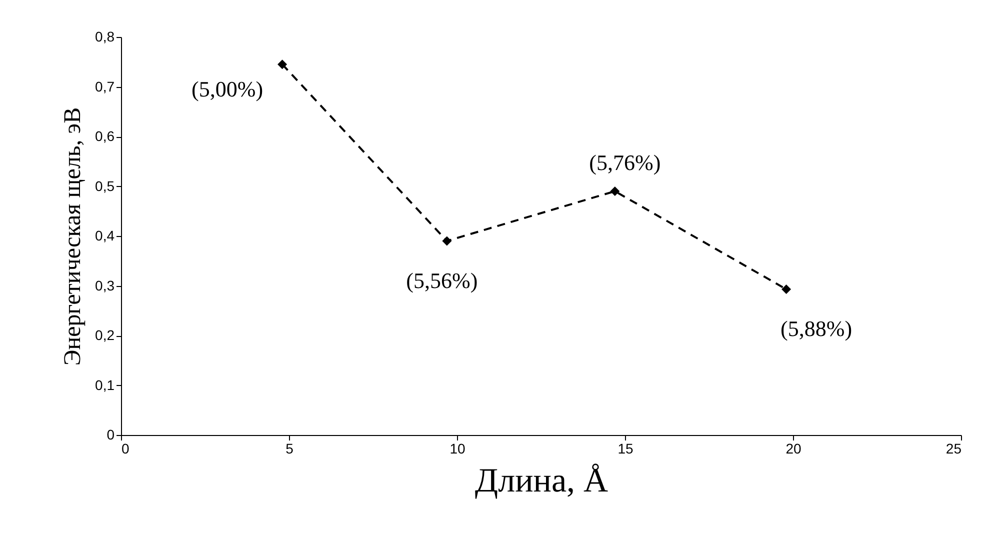  Describe the element at coordinates (105, 384) in the screenshot. I see `y-tick-label: 0,1` at that location.